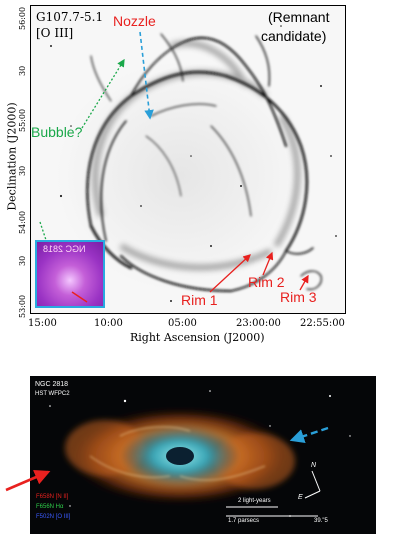 The width and height of the screenshot is (411, 539). Describe the element at coordinates (22, 306) in the screenshot. I see `y-tick-6: 53:00` at that location.